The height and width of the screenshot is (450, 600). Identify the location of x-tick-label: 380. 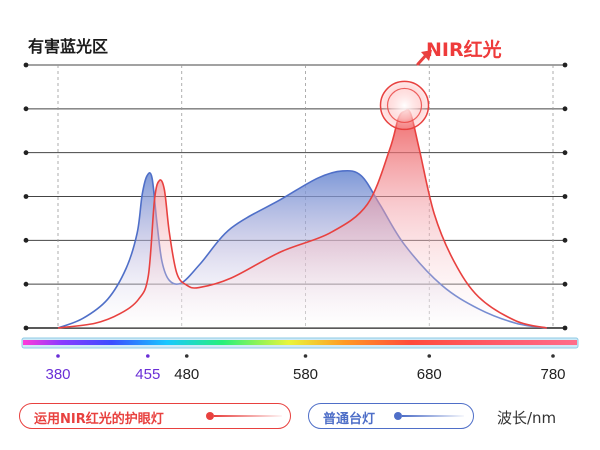
(57, 374).